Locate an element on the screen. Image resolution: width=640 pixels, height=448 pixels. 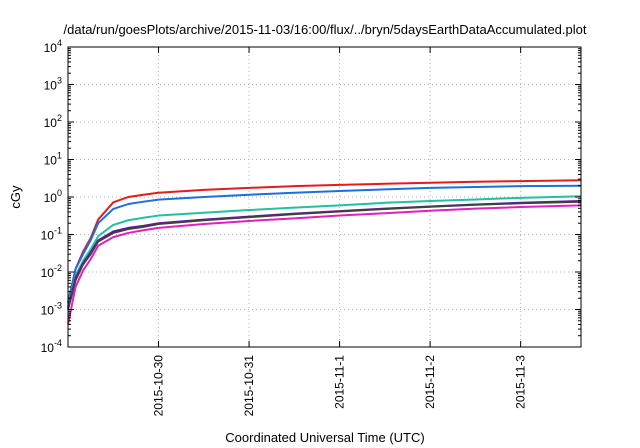
y-tick-label: 10¹ is located at coordinates (53, 159).